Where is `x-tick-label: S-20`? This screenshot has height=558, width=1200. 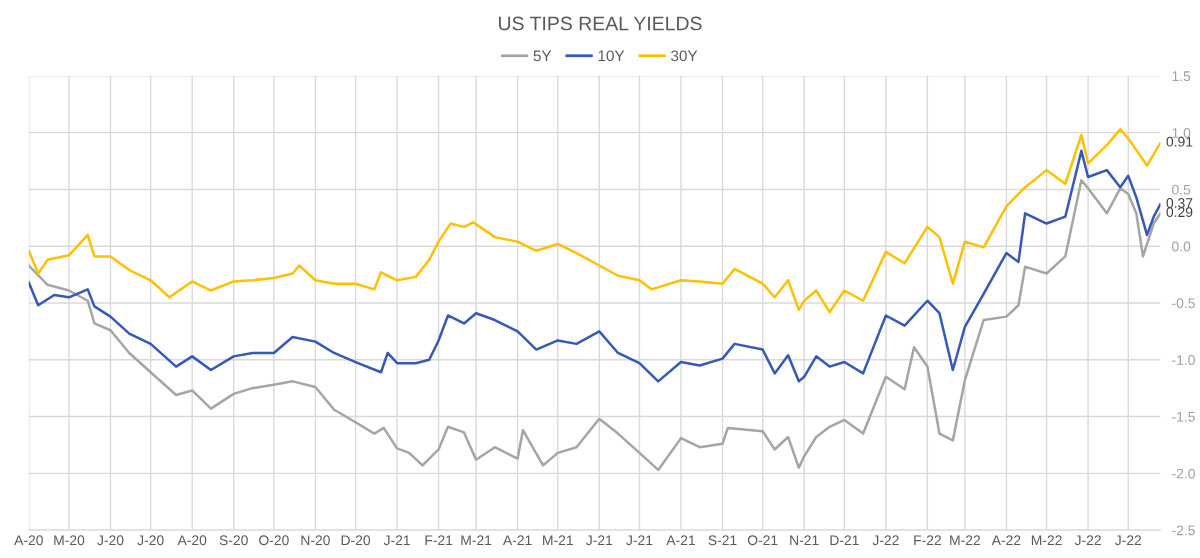 x-tick-label: S-20 is located at coordinates (233, 540).